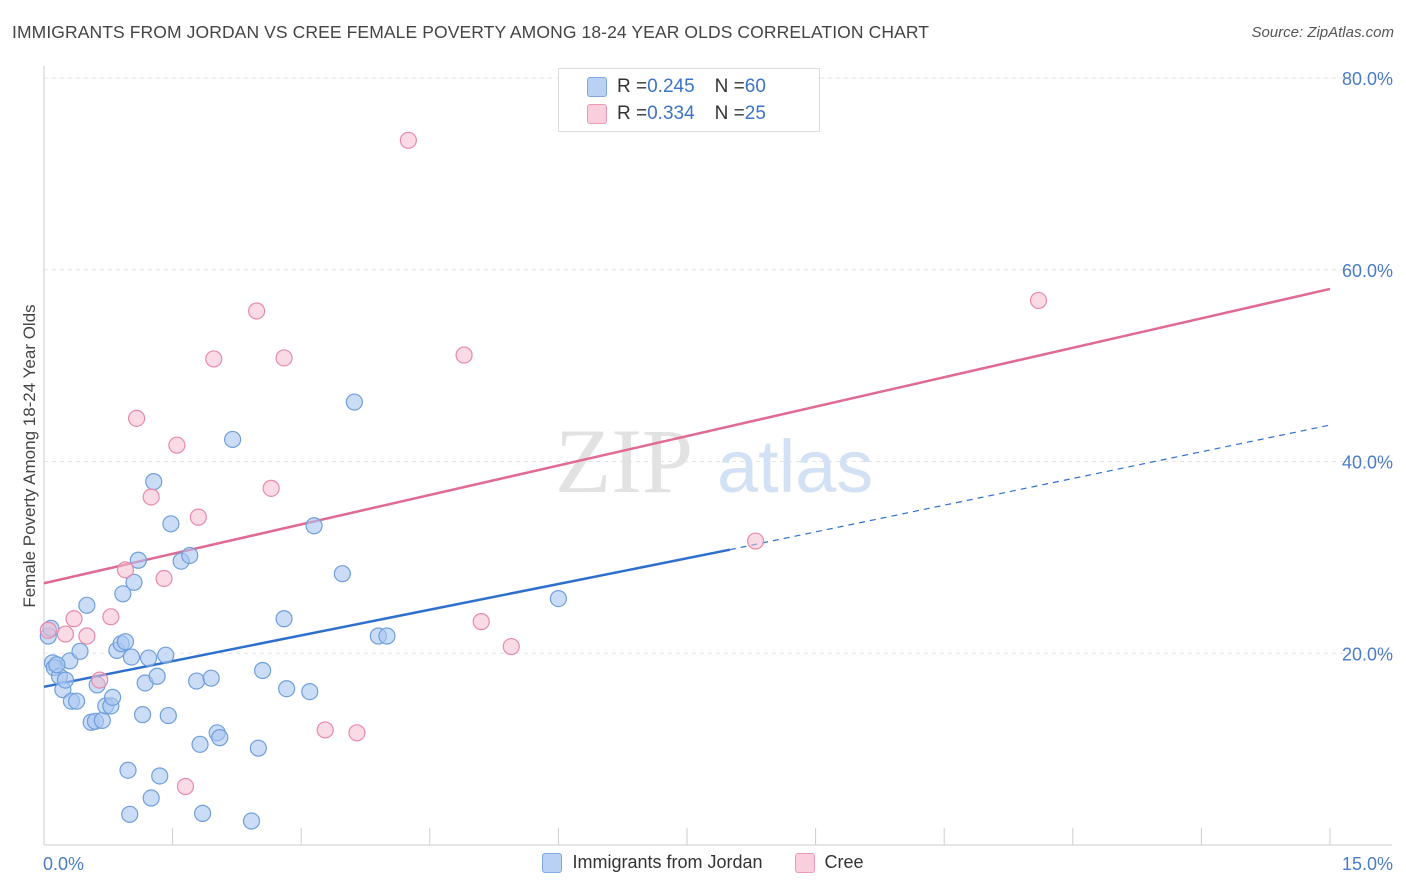 The height and width of the screenshot is (892, 1406). I want to click on jordan-trend-extension, so click(1030, 487).